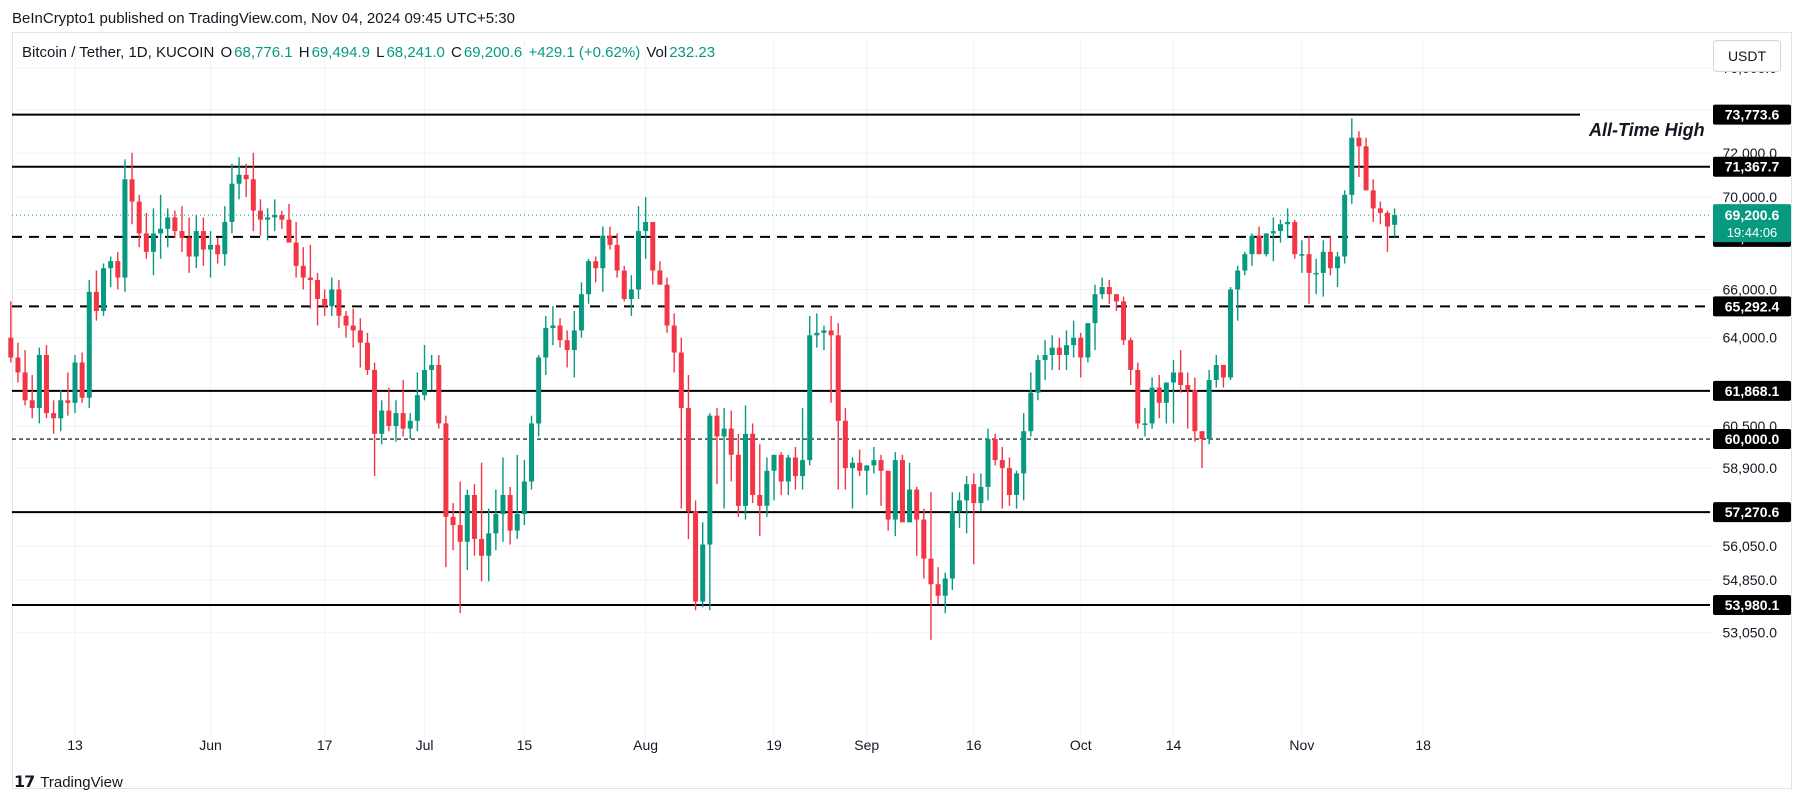 This screenshot has height=803, width=1804. Describe the element at coordinates (1301, 745) in the screenshot. I see `x-axis-tick-label: Nov` at that location.